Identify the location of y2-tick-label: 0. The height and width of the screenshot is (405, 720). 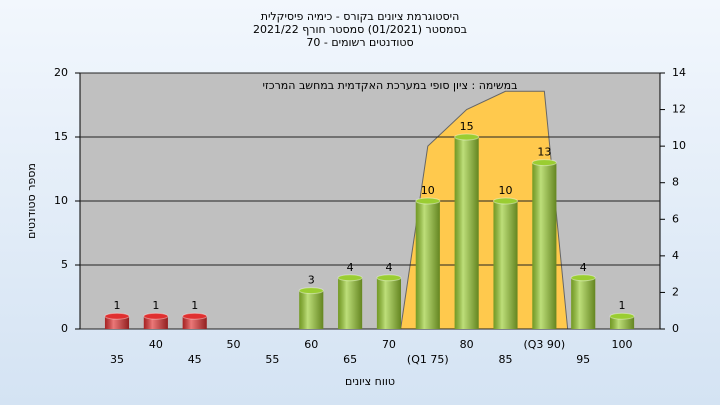
(675, 328).